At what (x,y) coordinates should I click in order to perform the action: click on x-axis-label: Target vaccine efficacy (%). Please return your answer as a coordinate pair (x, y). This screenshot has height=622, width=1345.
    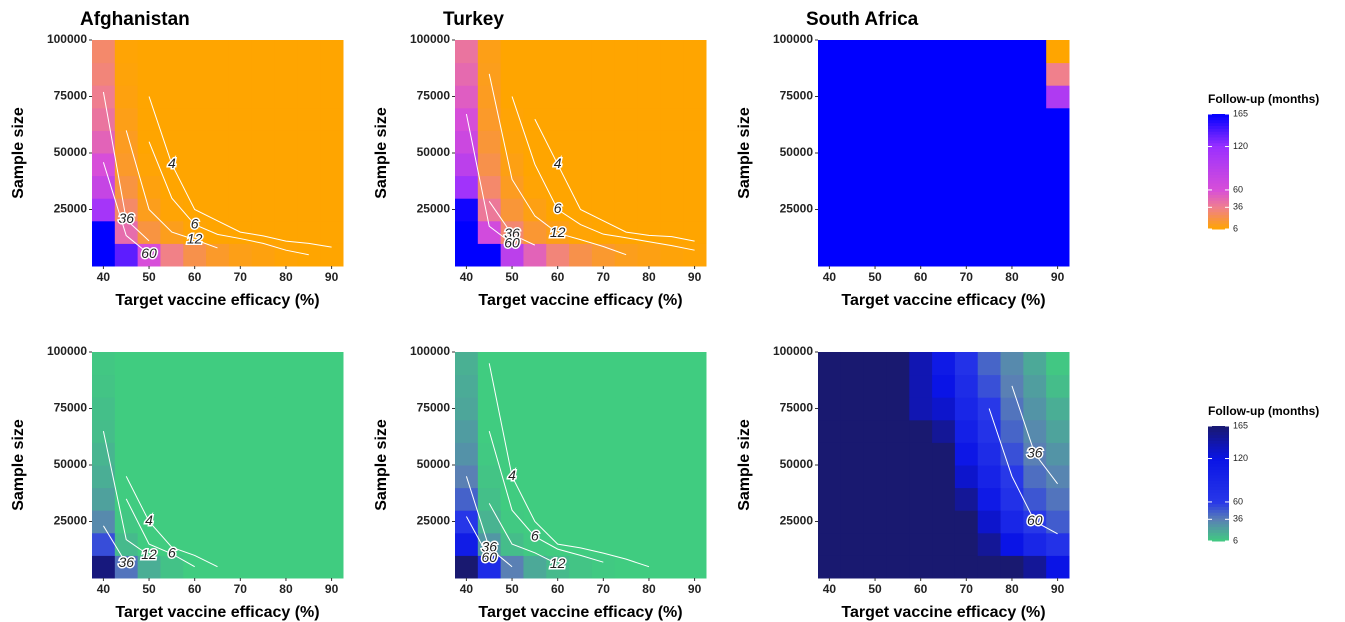
    Looking at the image, I should click on (943, 612).